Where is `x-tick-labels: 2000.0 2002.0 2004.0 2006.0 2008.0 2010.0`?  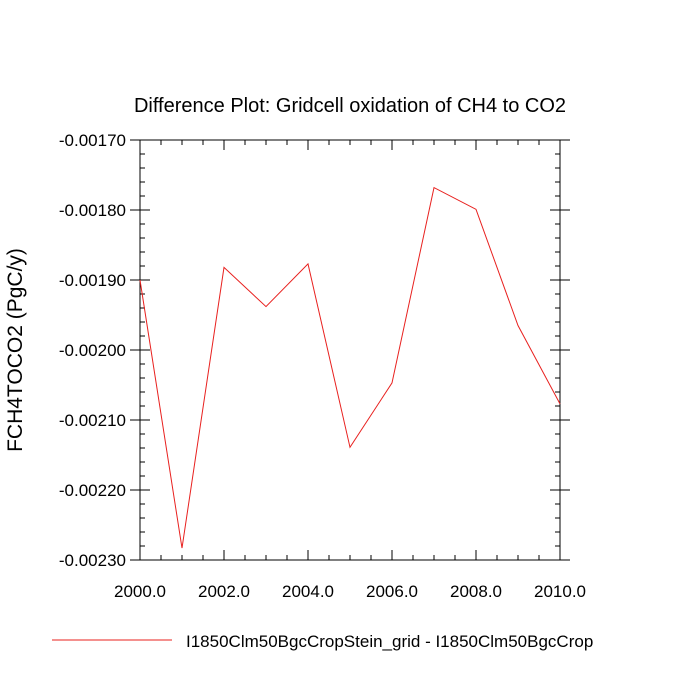 x-tick-labels: 2000.0 2002.0 2004.0 2006.0 2008.0 2010.0 is located at coordinates (350, 591).